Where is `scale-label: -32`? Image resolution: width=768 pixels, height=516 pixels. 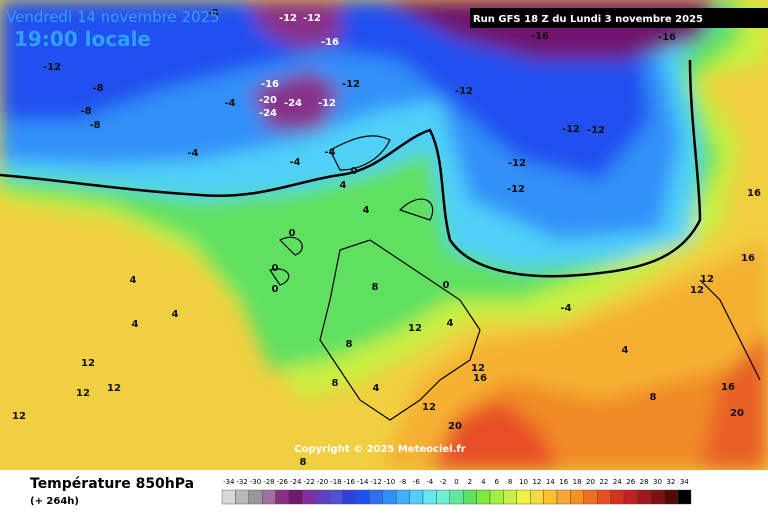 scale-label: -32 is located at coordinates (241, 482).